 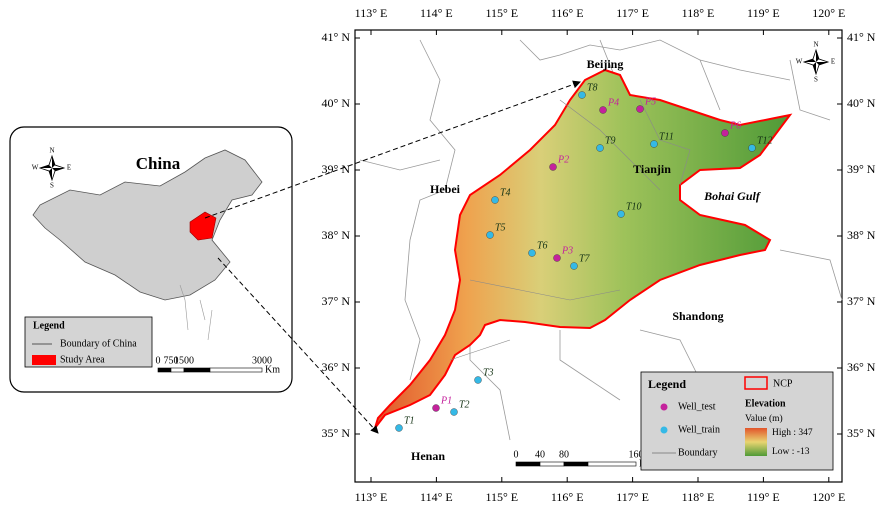 What do you see at coordinates (652, 169) in the screenshot?
I see `place-label: Tianjin` at bounding box center [652, 169].